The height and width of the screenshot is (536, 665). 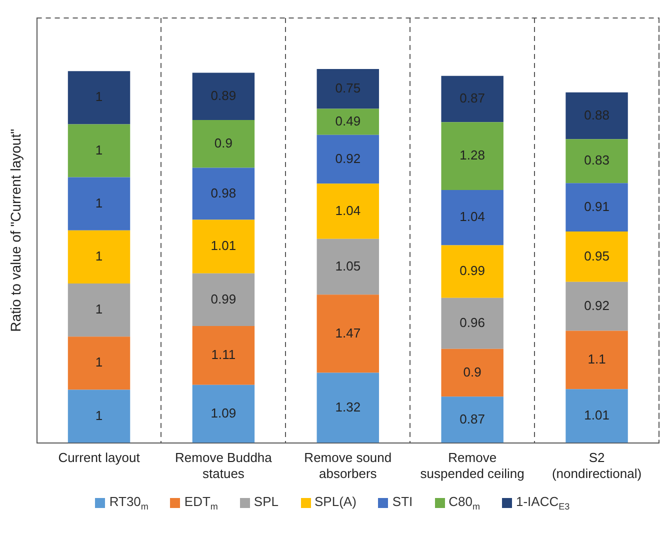 What do you see at coordinates (15, 230) in the screenshot?
I see `y-axis-title: Ratio to value of "Current layout"` at bounding box center [15, 230].